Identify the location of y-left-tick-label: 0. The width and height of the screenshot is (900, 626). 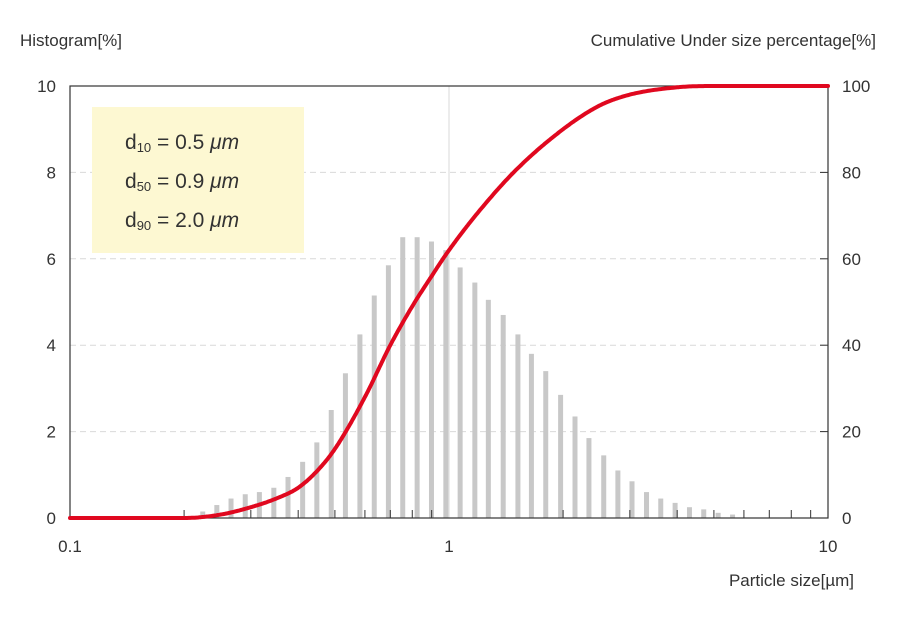
(51, 518).